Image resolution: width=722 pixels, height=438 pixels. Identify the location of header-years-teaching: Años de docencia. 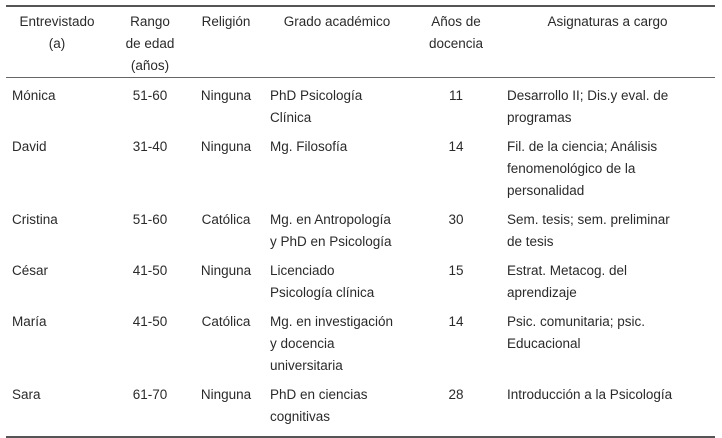
(456, 32).